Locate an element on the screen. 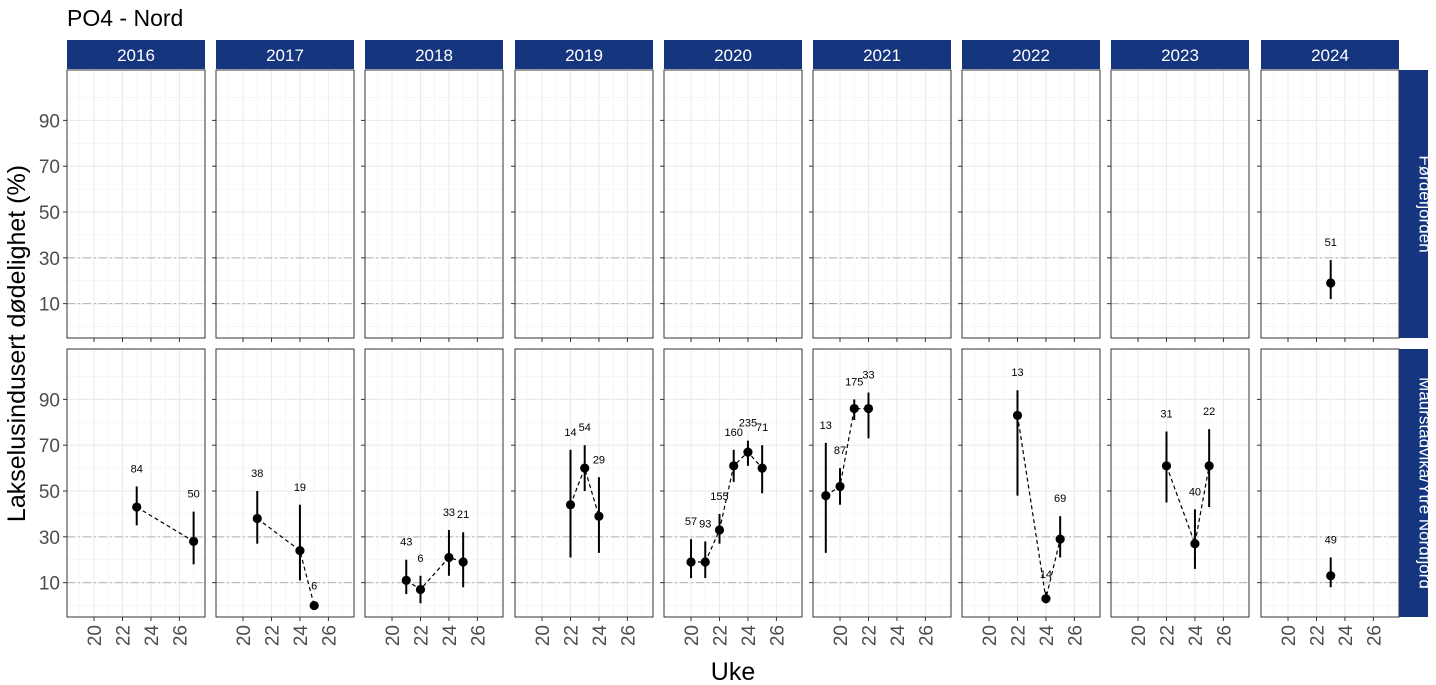  series-Maurstadvika/Ytre Nordfjord-2019: 14 54 29 is located at coordinates (584, 490).